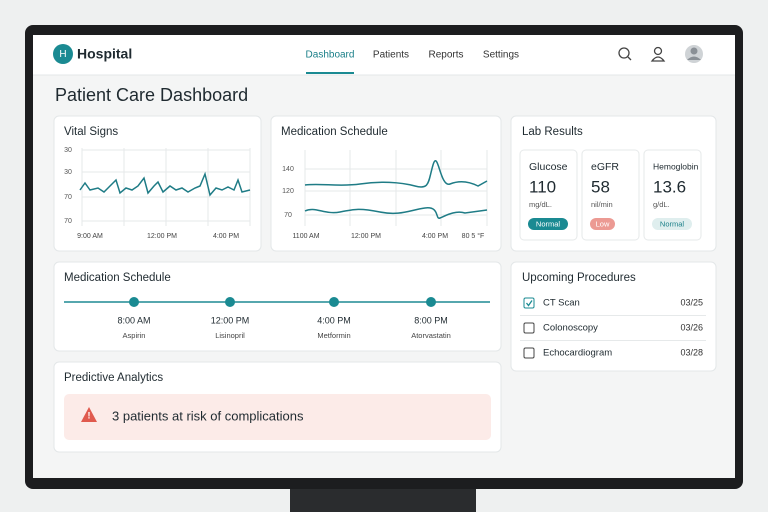 This screenshot has width=768, height=512. What do you see at coordinates (230, 320) in the screenshot?
I see `dose-time: 12:00 PM` at bounding box center [230, 320].